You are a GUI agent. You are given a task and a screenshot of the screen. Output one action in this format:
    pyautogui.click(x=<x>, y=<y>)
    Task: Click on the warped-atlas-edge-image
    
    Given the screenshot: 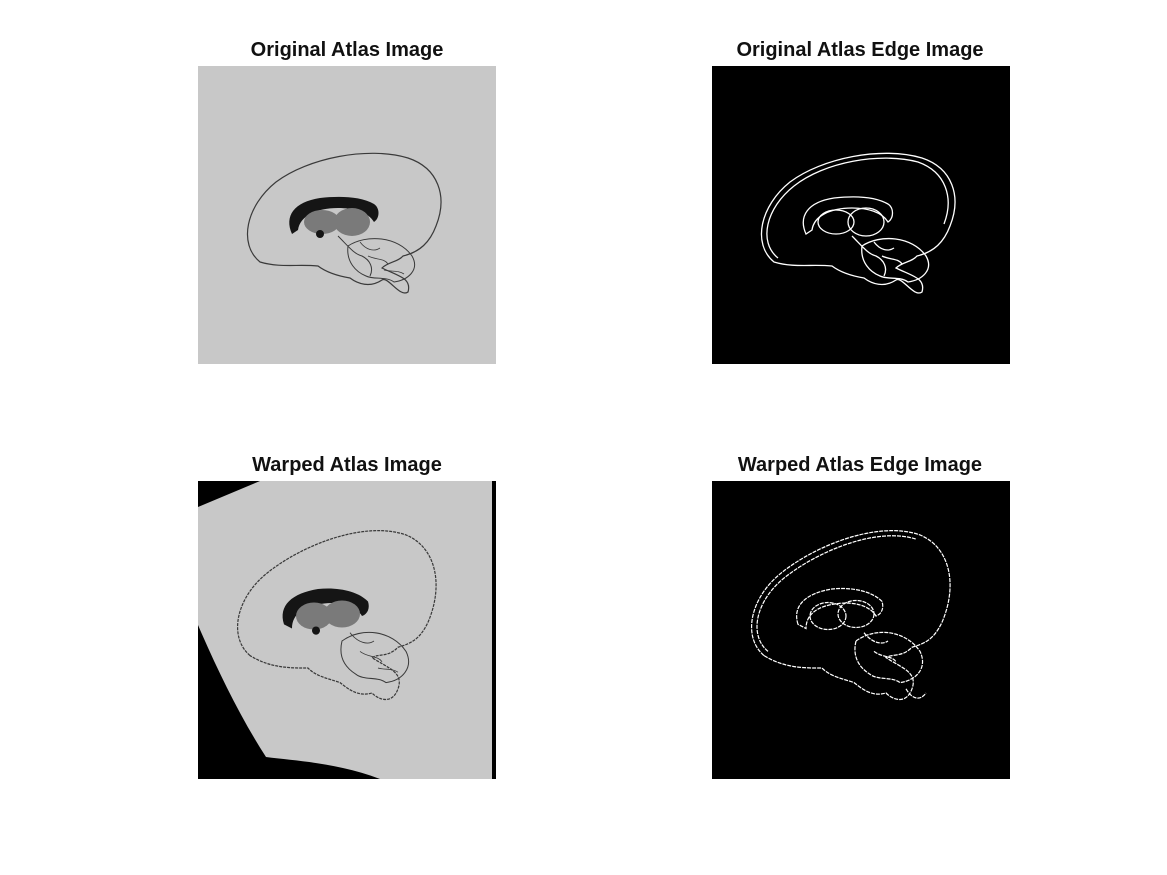 What is the action you would take?
    pyautogui.click(x=861, y=630)
    